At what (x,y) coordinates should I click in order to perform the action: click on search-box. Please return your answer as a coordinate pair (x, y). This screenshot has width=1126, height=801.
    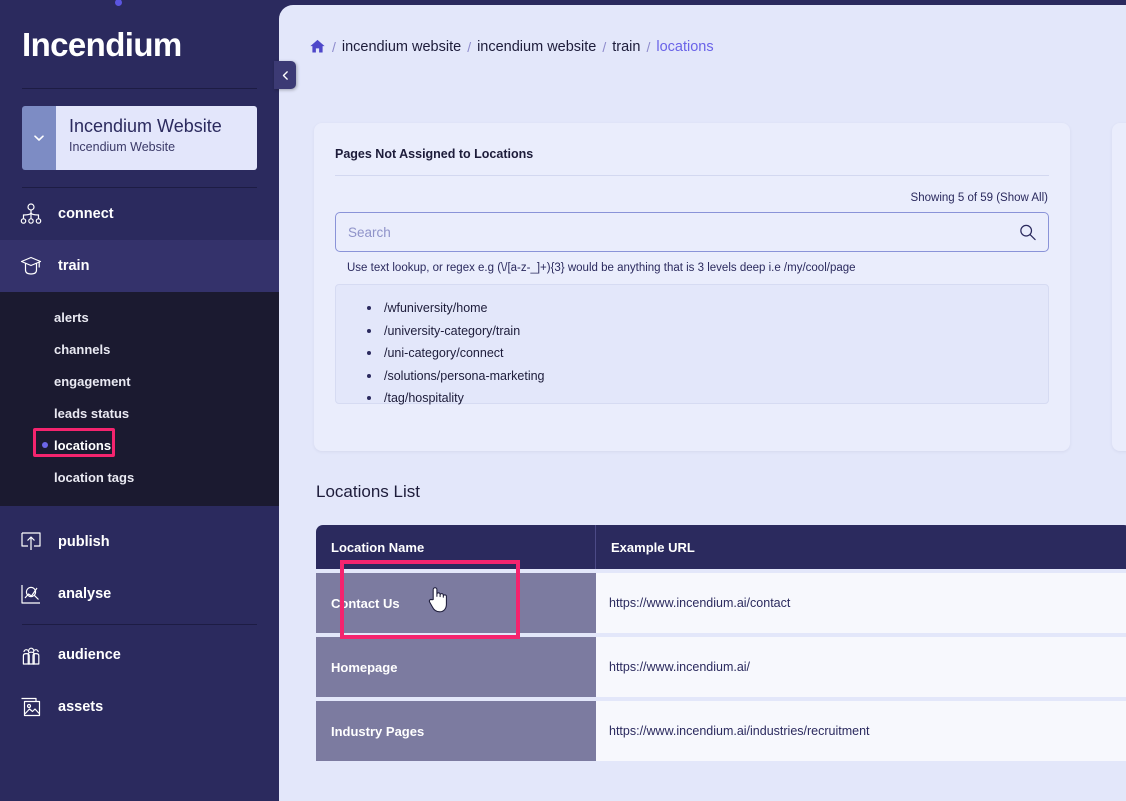
    Looking at the image, I should click on (692, 232).